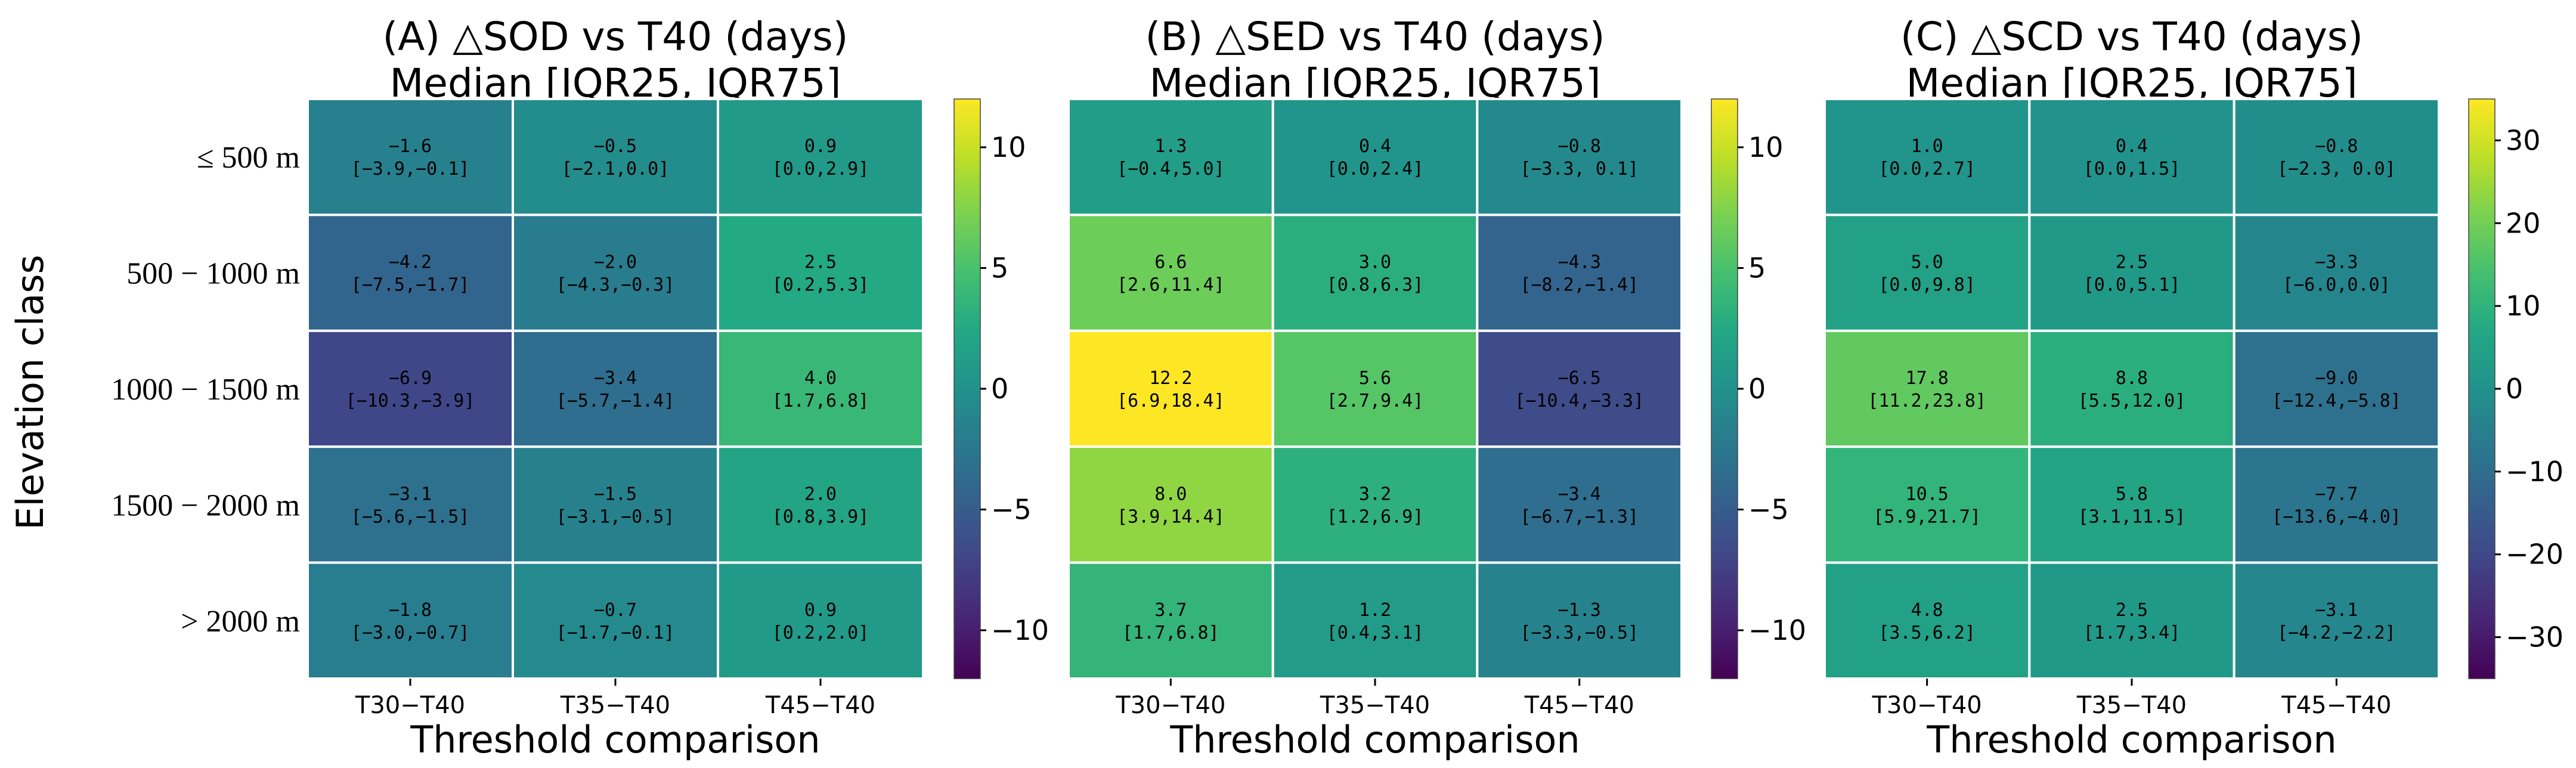  Describe the element at coordinates (410, 378) in the screenshot. I see `cell-median-label: −6.9` at that location.